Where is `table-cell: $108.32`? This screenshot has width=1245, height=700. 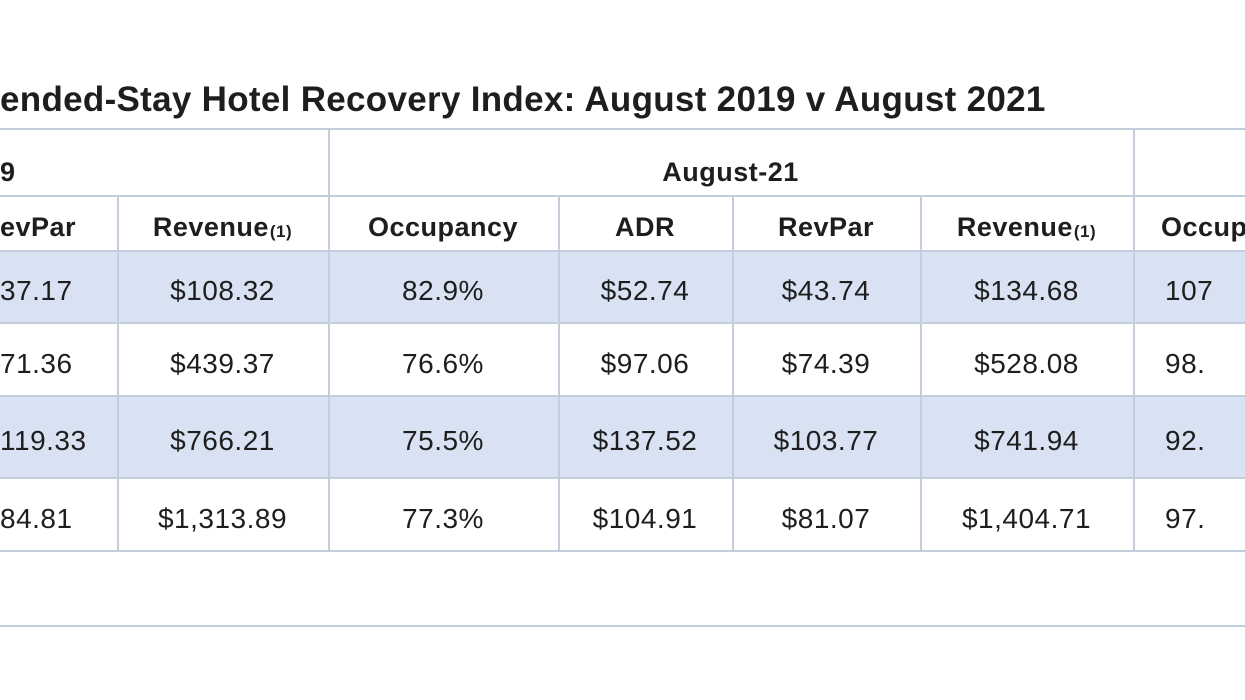
table-cell: $108.32 is located at coordinates (222, 290).